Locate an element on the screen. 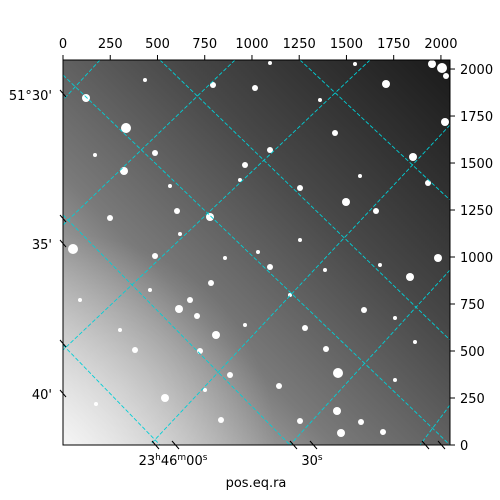 The width and height of the screenshot is (500, 500). right-axis-tick-label: 1750 is located at coordinates (476, 117).